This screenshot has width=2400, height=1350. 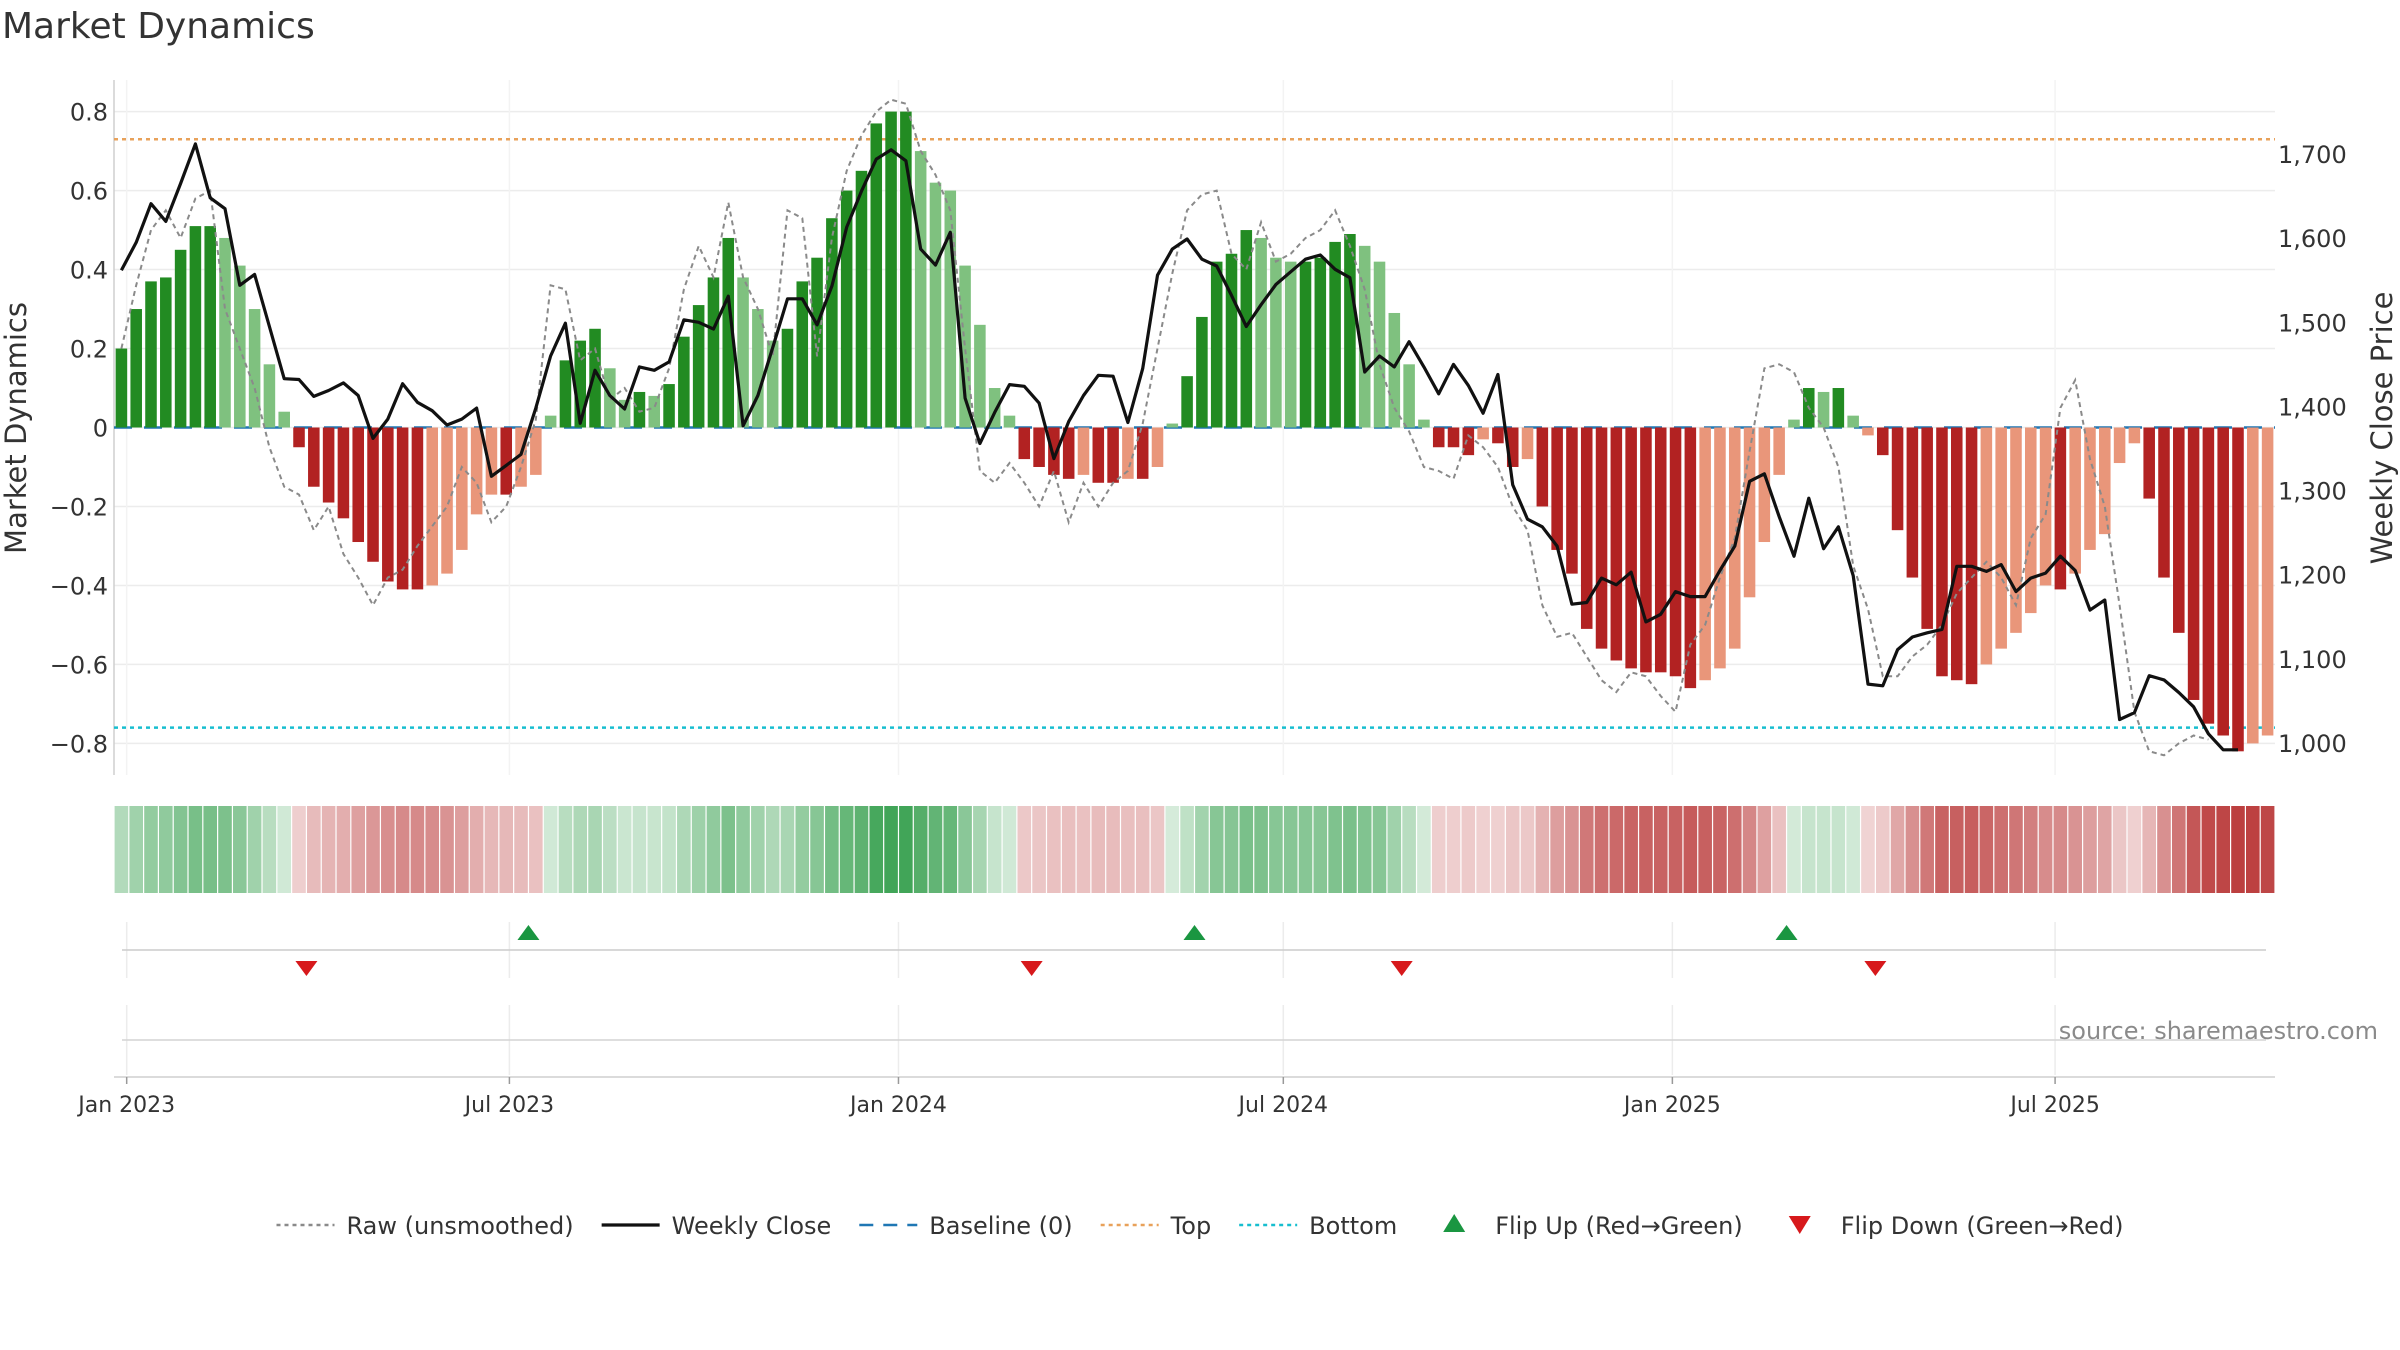 What do you see at coordinates (1194, 849) in the screenshot?
I see `heat-strip` at bounding box center [1194, 849].